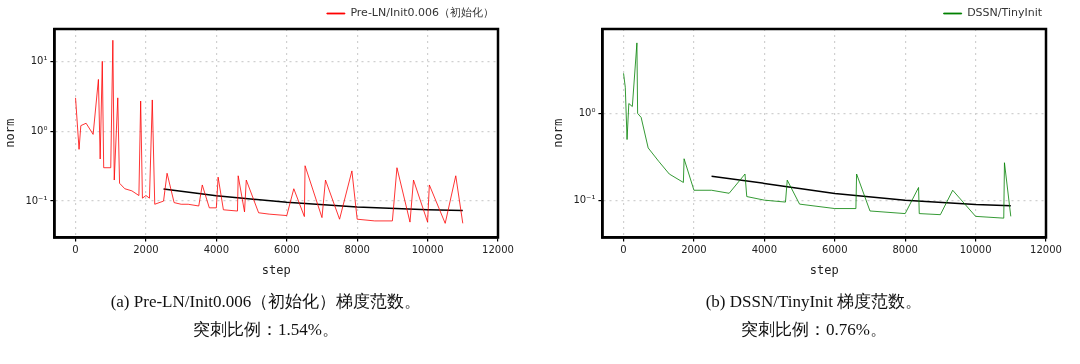 Image resolution: width=1080 pixels, height=364 pixels. I want to click on text: 突刺比例：0.76%。, so click(814, 330).